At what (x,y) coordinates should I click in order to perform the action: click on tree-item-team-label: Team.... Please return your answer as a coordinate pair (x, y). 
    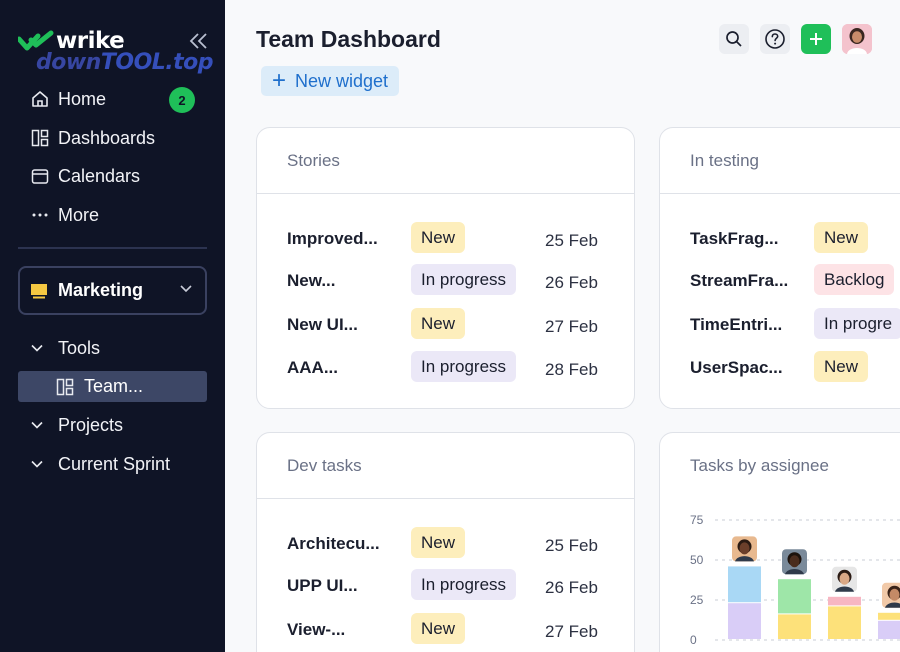
    Looking at the image, I should click on (114, 386).